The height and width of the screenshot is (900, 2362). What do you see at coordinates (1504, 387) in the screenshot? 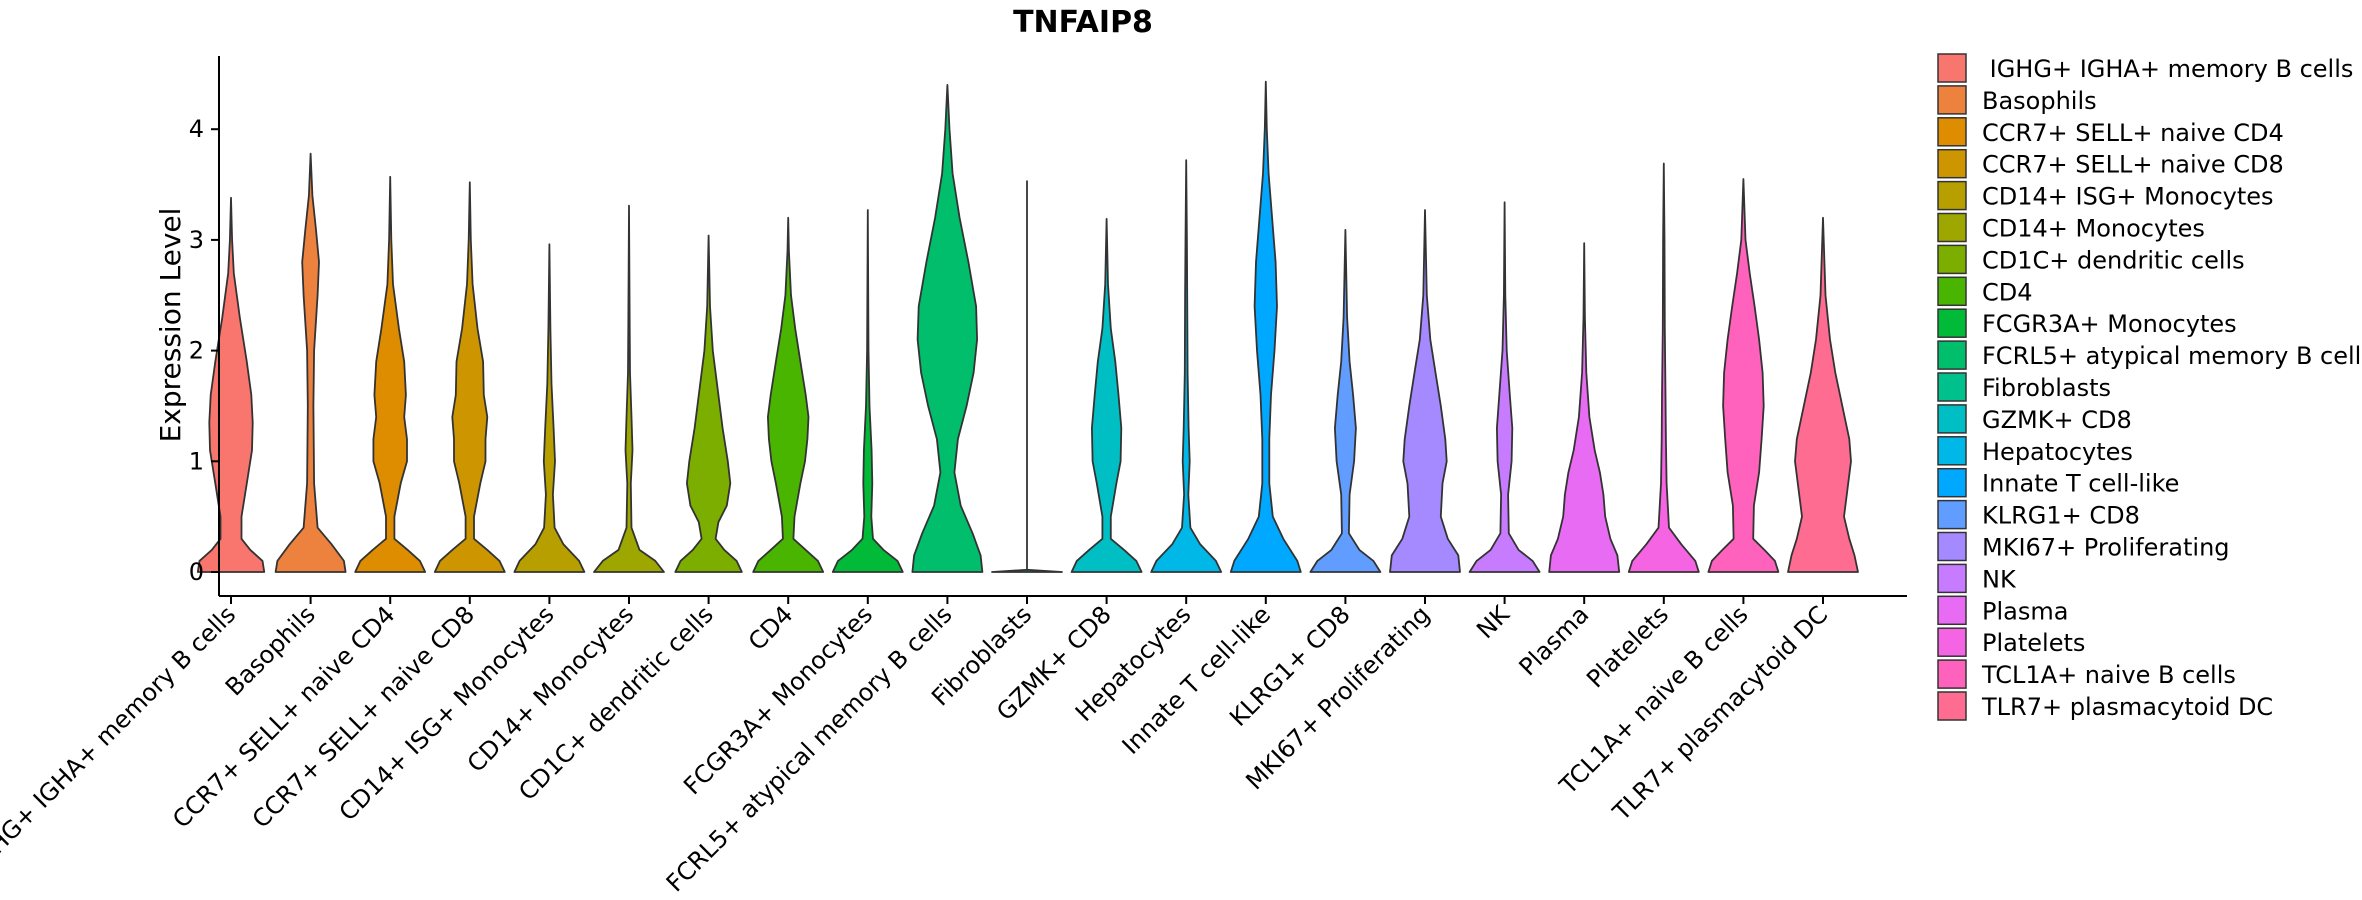
I see `violin-nk` at bounding box center [1504, 387].